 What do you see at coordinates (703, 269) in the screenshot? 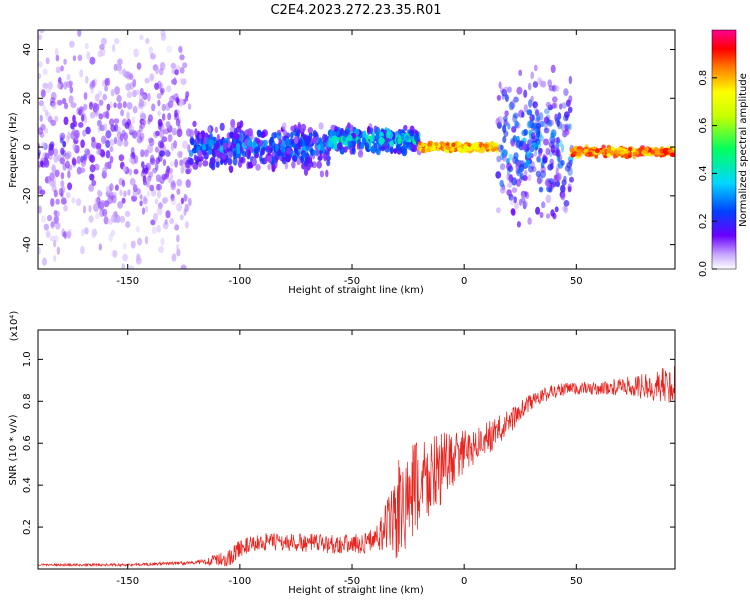
I see `colorbar-tick-label: 0.0` at bounding box center [703, 269].